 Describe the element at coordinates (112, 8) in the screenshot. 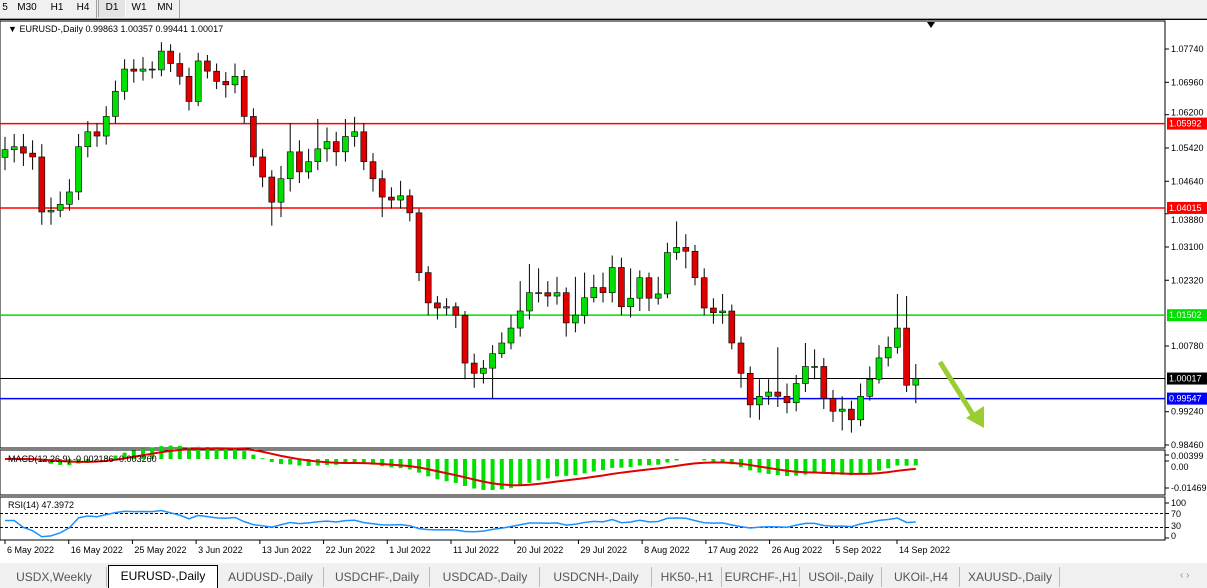

I see `timeframe-D1: D1` at that location.